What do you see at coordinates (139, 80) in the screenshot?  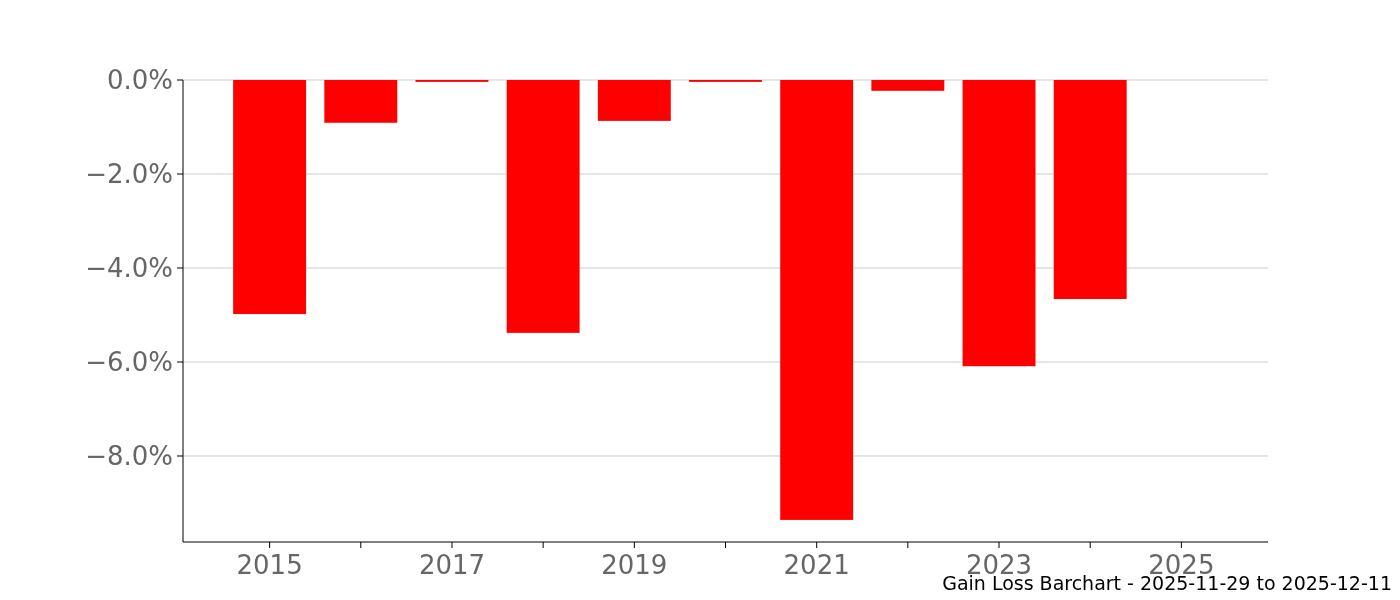 I see `y-tick-label: 0.0%` at bounding box center [139, 80].